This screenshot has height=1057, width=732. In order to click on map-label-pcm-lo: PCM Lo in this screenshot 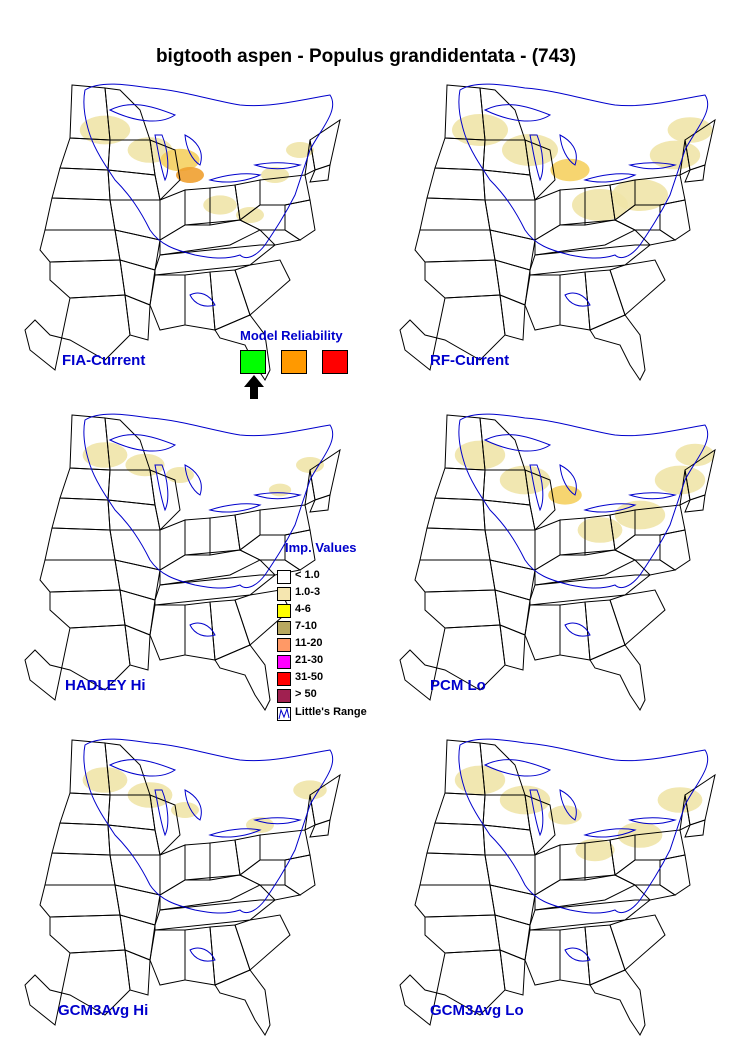, I will do `click(458, 685)`.